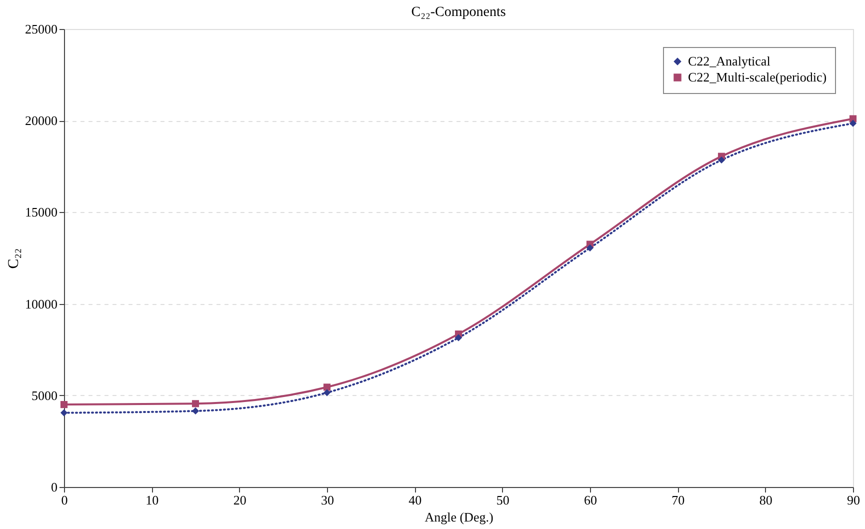 Image resolution: width=865 pixels, height=529 pixels. I want to click on x-axis-title: Angle (Deg.), so click(459, 517).